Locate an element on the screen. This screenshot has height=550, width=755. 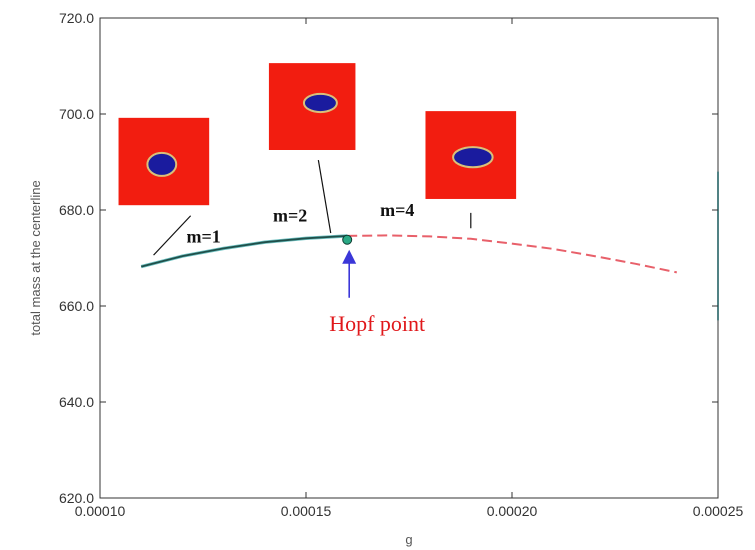
x-tick-label: 0.00025 is located at coordinates (718, 511).